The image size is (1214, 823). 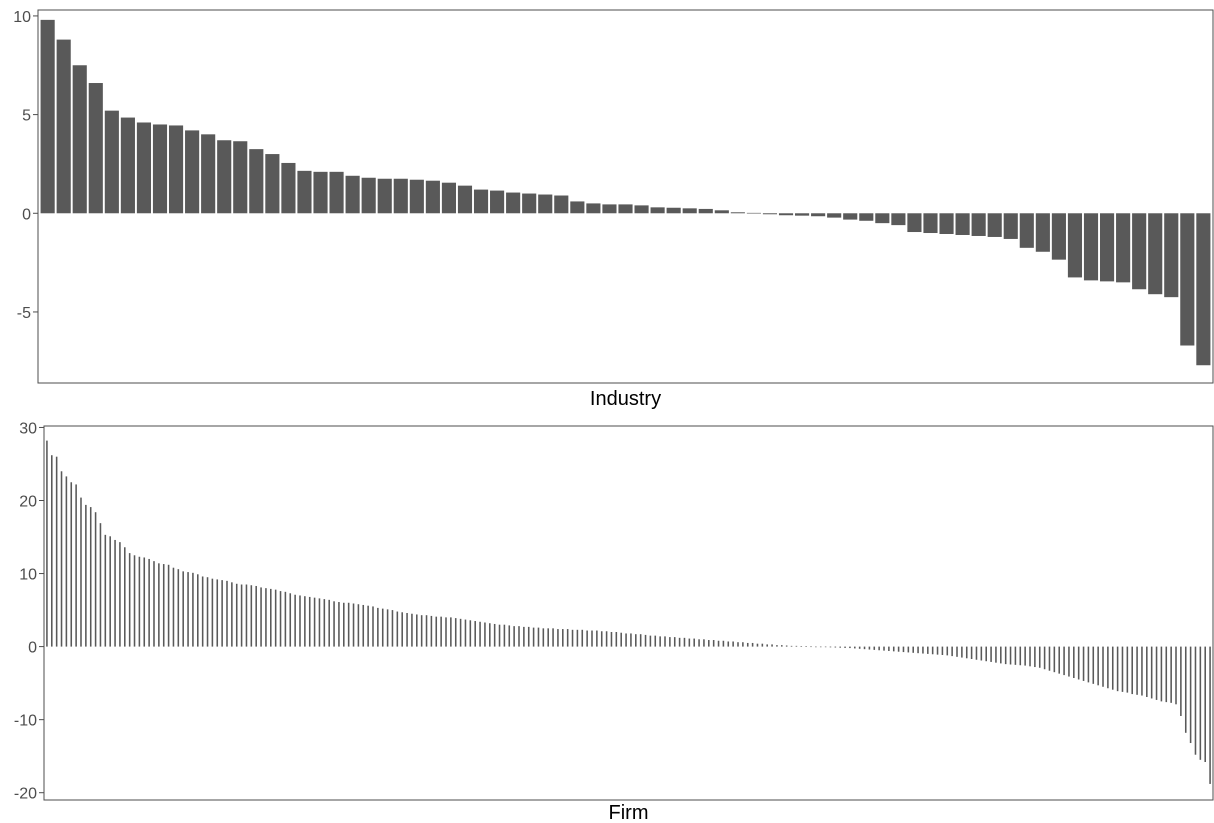 I want to click on firm-y-tick-label: 0, so click(x=32, y=648).